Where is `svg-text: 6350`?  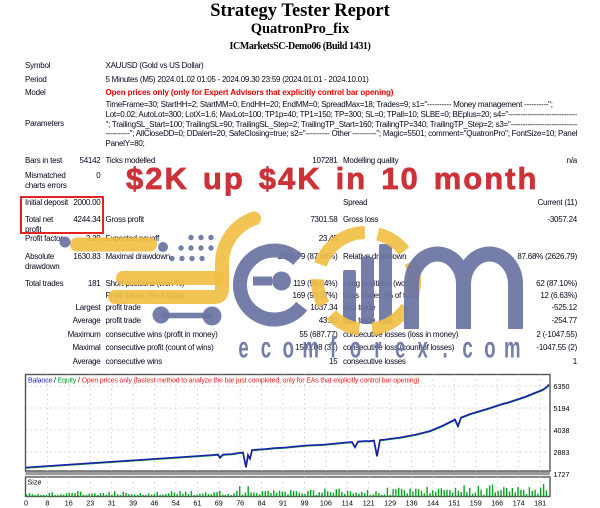 svg-text: 6350 is located at coordinates (562, 386).